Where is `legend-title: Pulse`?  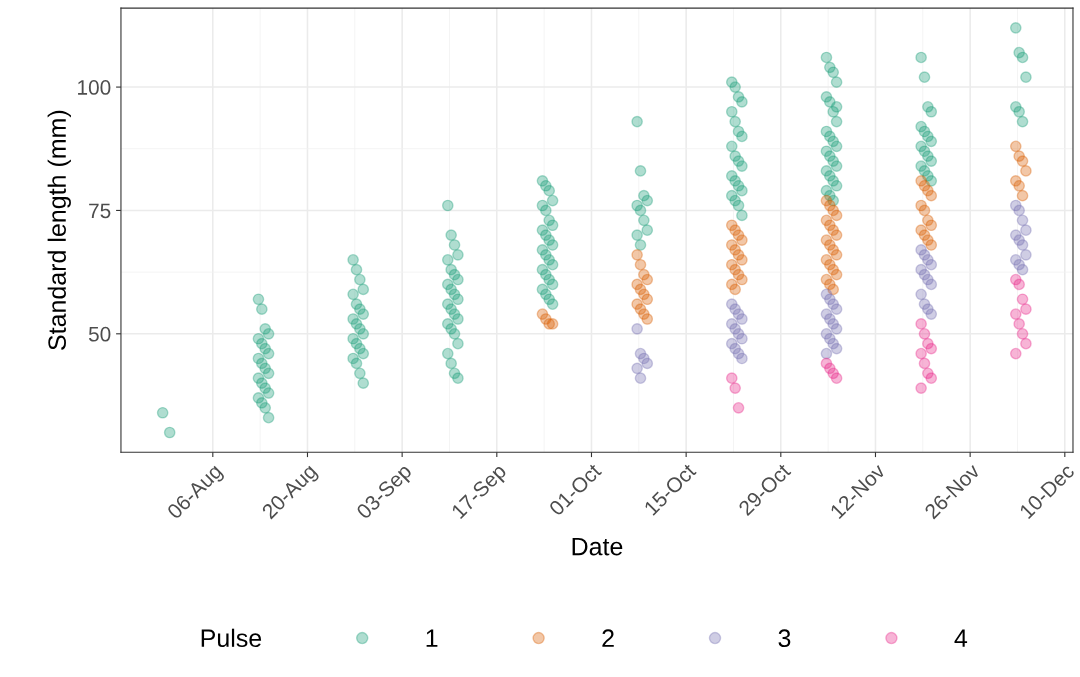 legend-title: Pulse is located at coordinates (231, 638).